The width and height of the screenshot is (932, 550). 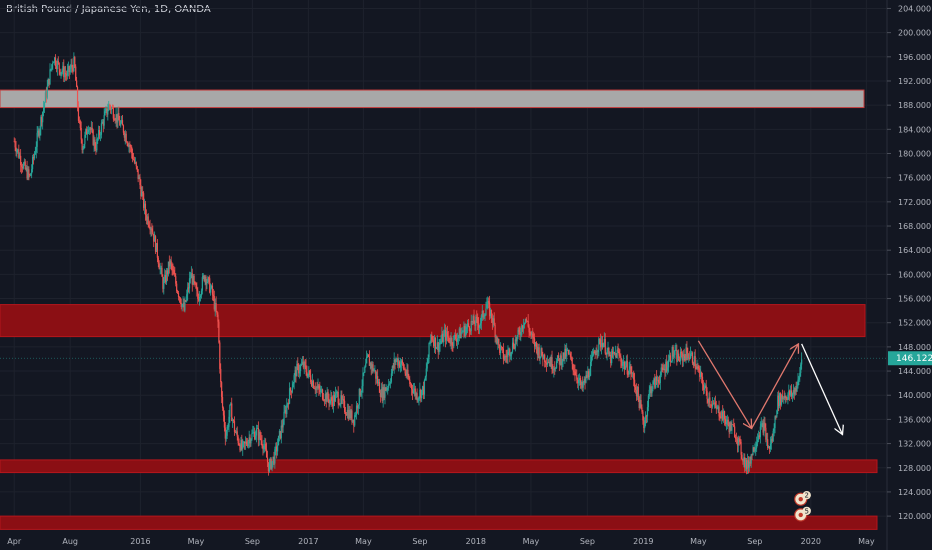 I want to click on price-tick-label: 128.000, so click(x=914, y=468).